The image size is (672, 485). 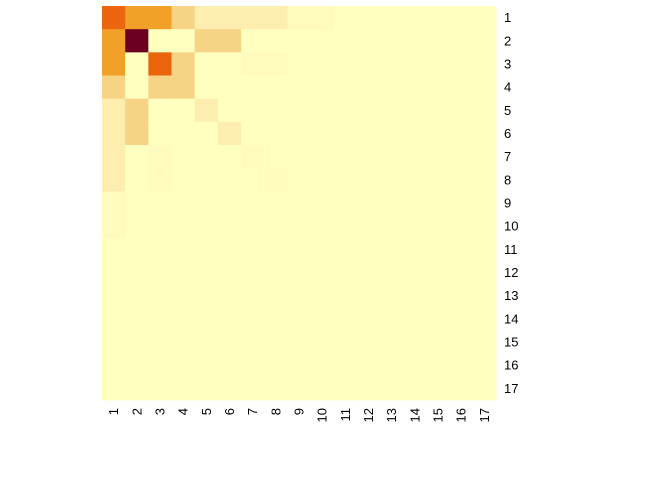 I want to click on heatmap-cell-r5-c4, so click(x=183, y=110).